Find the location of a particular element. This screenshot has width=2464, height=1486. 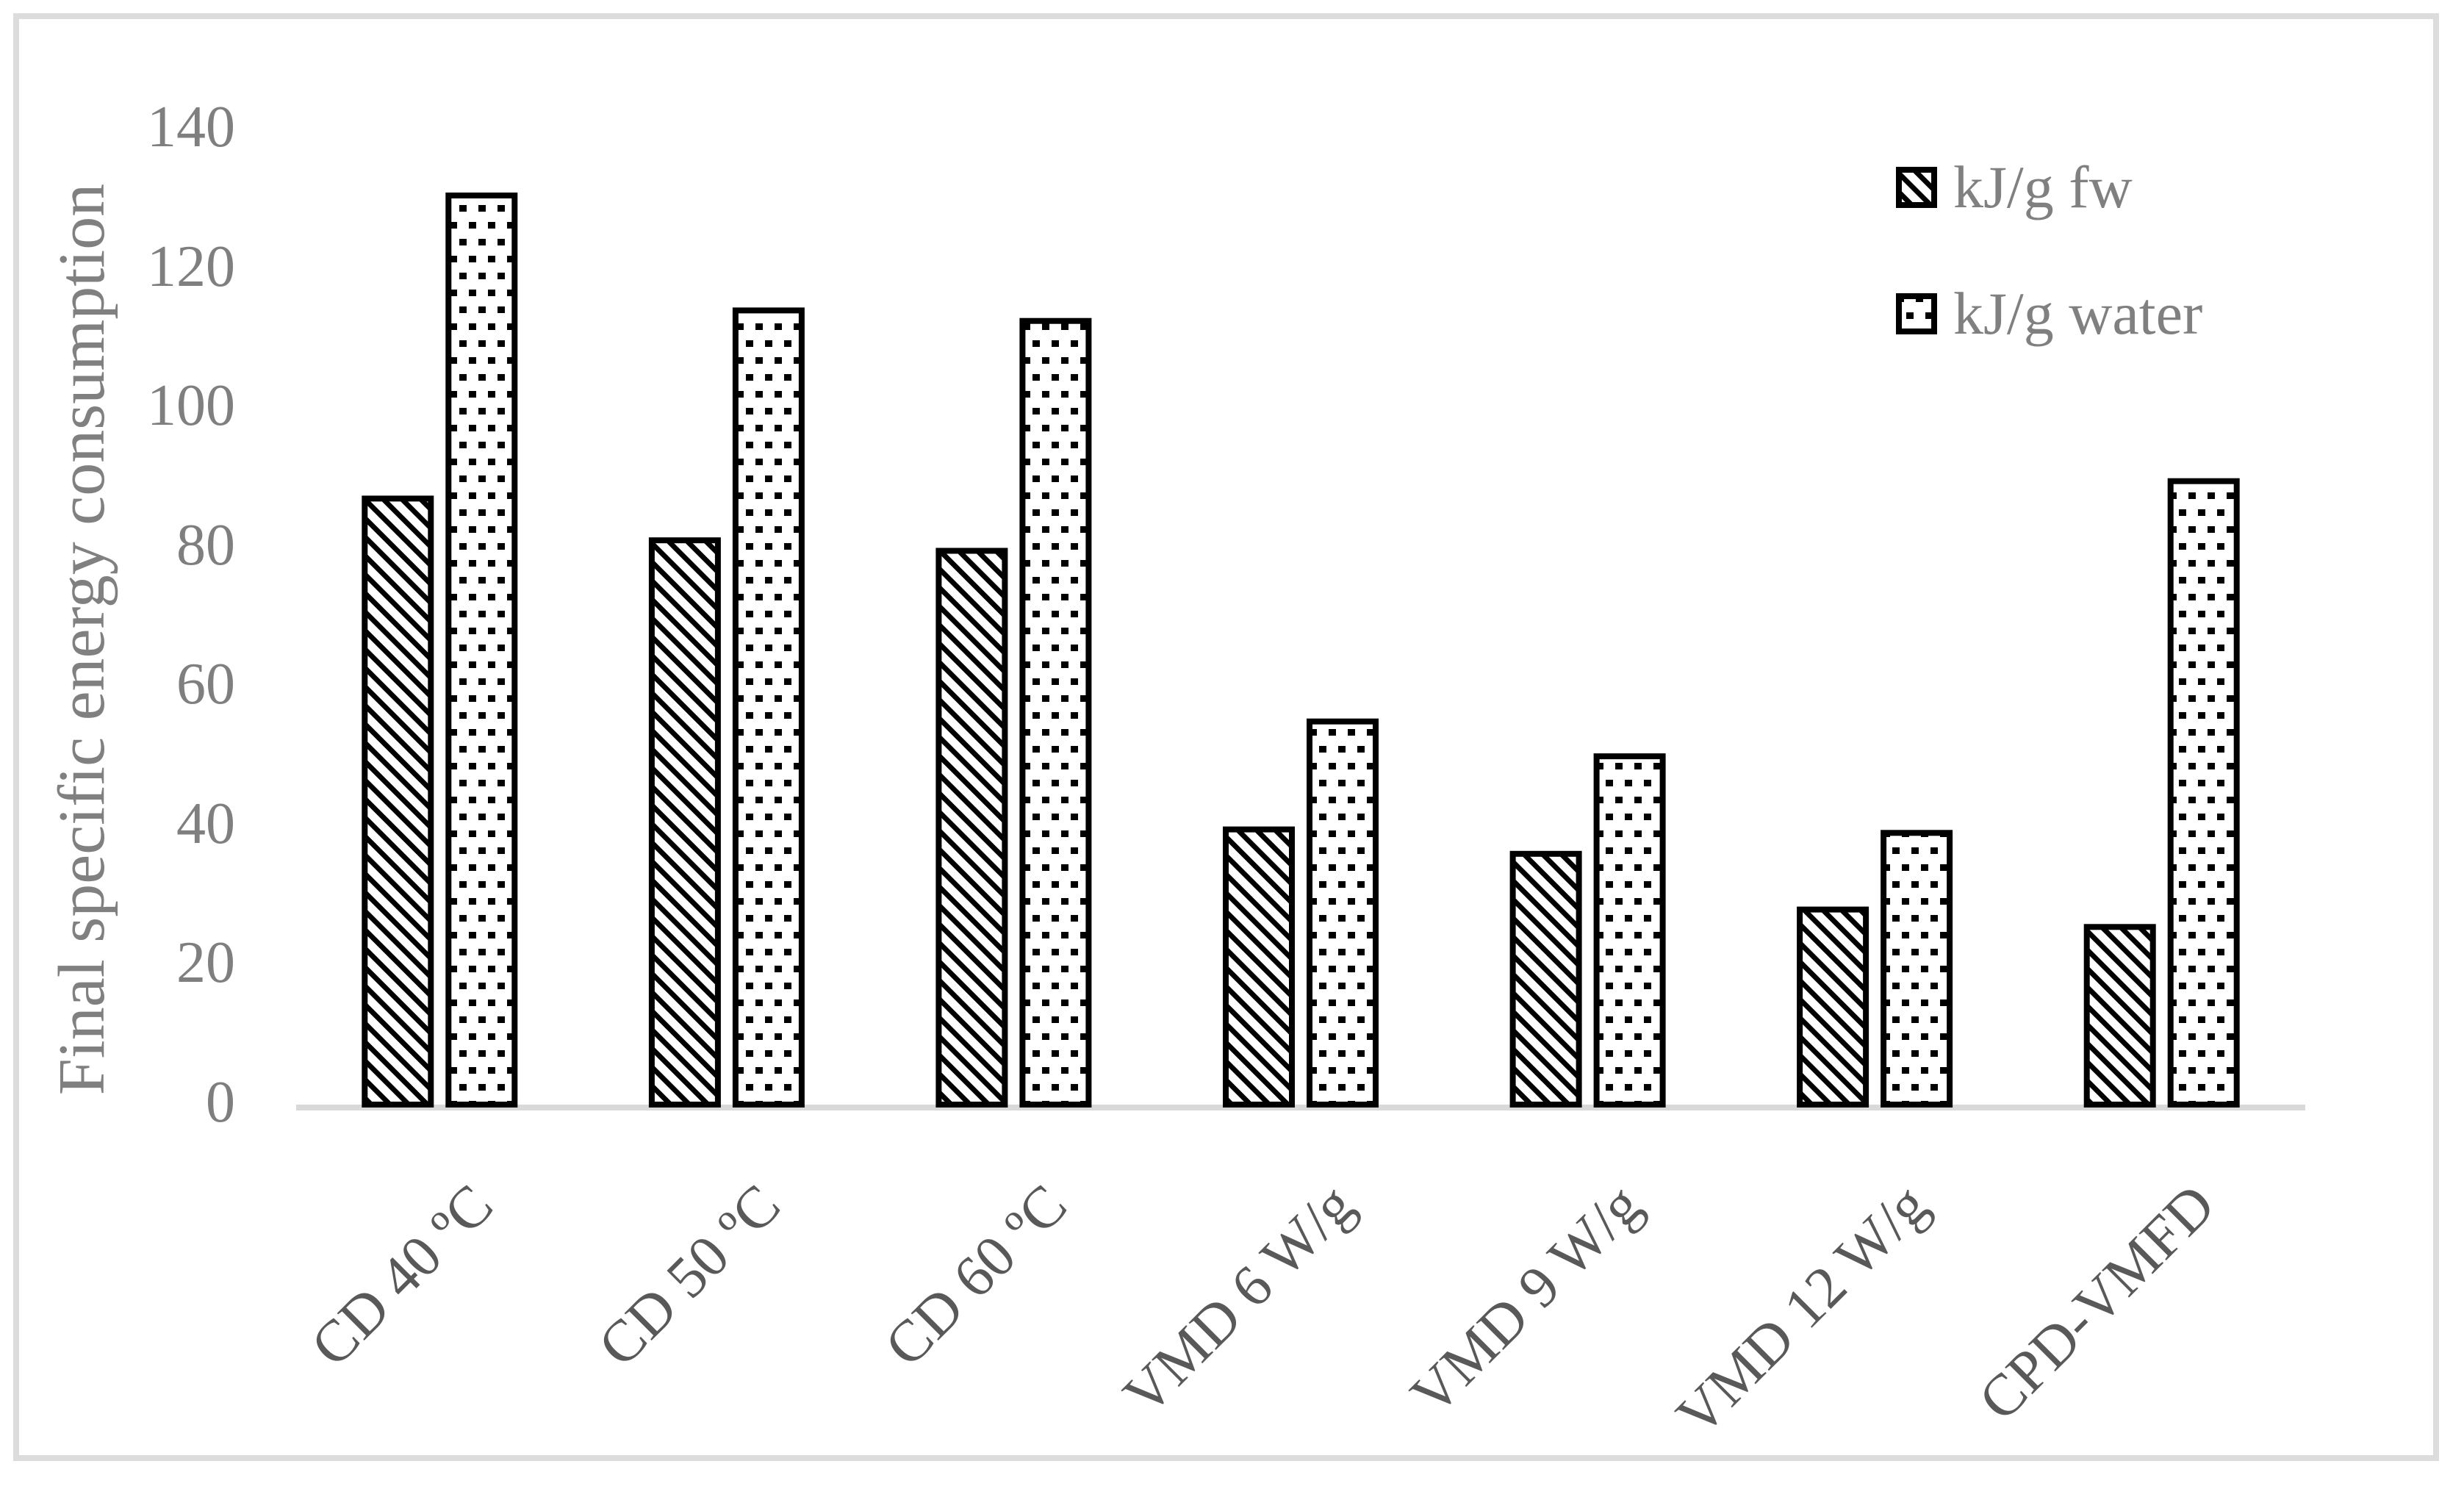

bar-kj-g-water-cpd-vmfd is located at coordinates (2203, 793).